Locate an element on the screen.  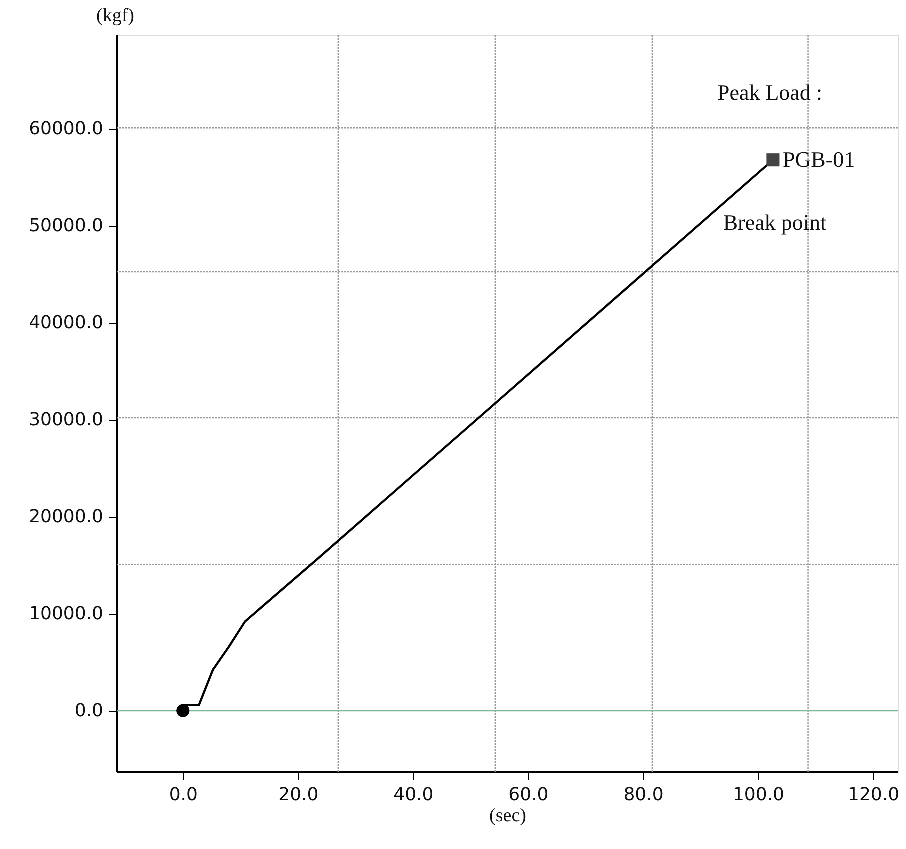
y-tick-label: 20000.0 is located at coordinates (66, 517).